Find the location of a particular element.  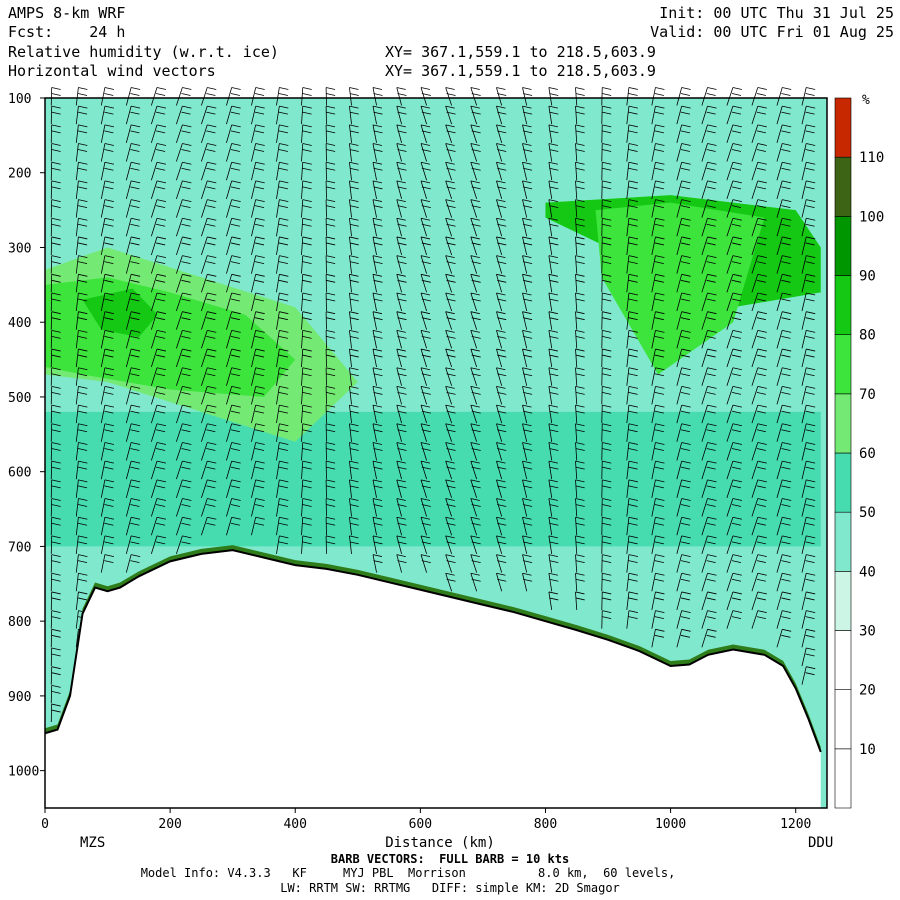

xy-coordinates-2: XY= 367.1,559.1 to 218.5,603.9 is located at coordinates (520, 71).